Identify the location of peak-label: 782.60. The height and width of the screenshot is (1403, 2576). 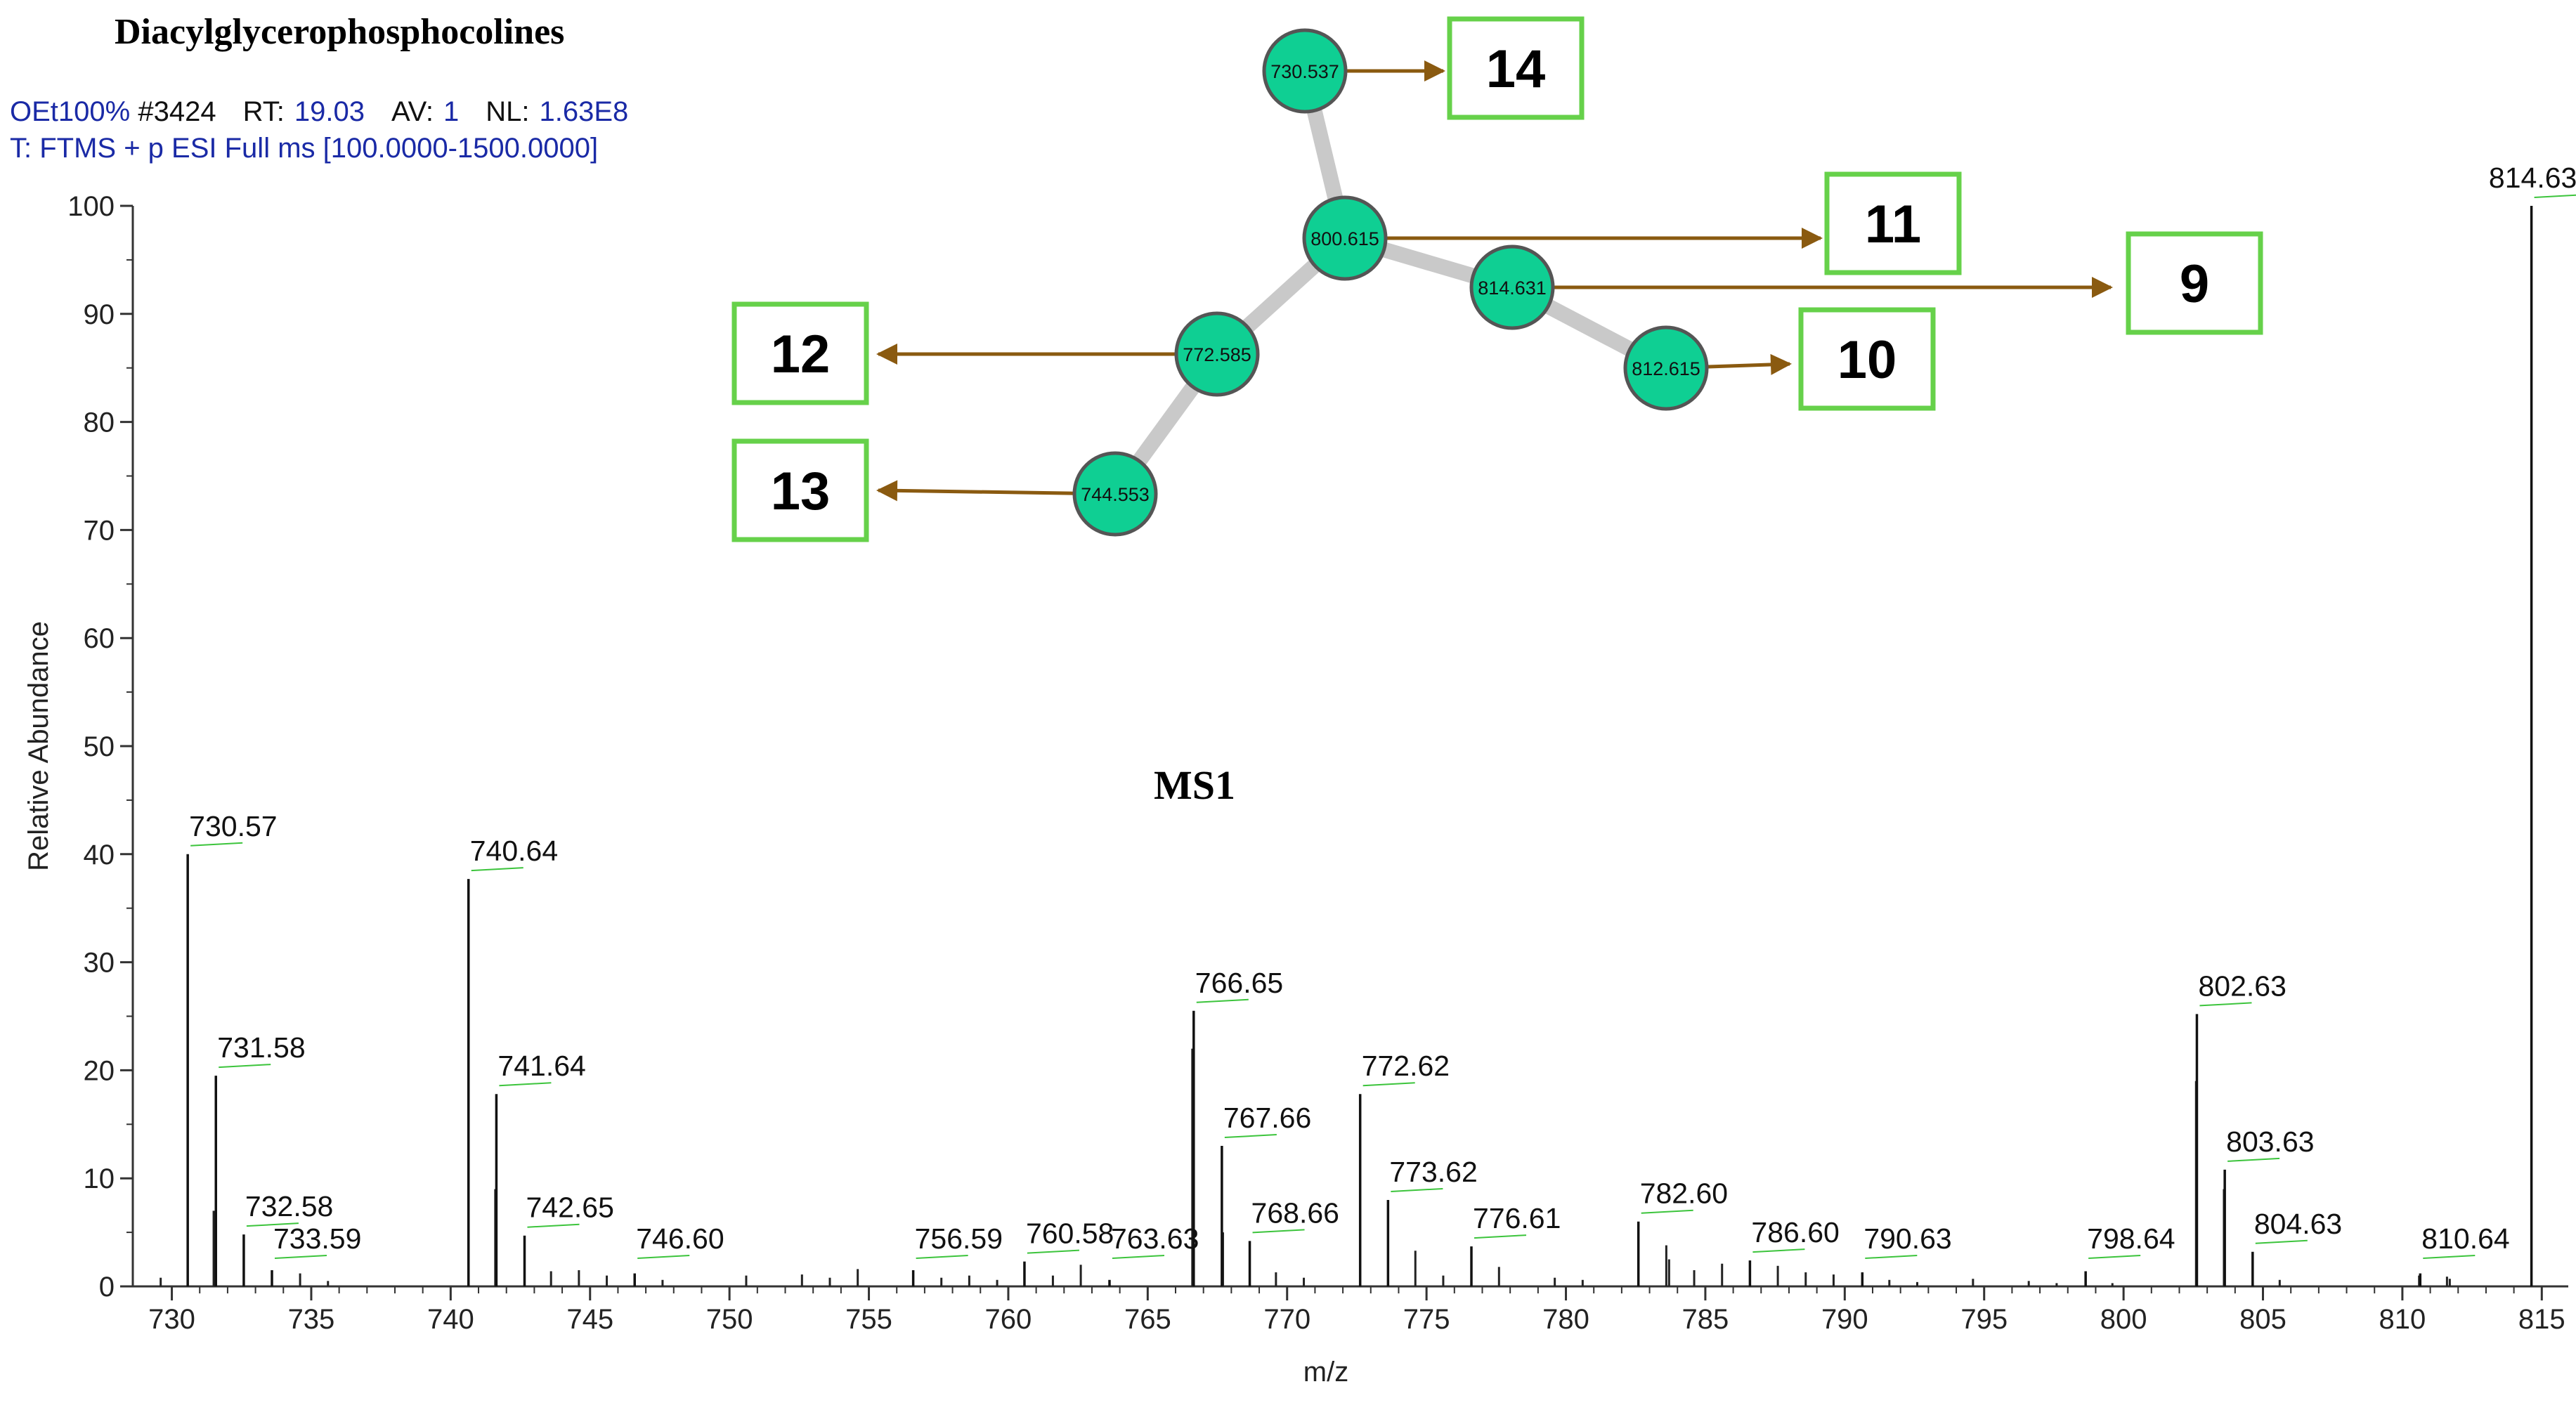
(1684, 1193).